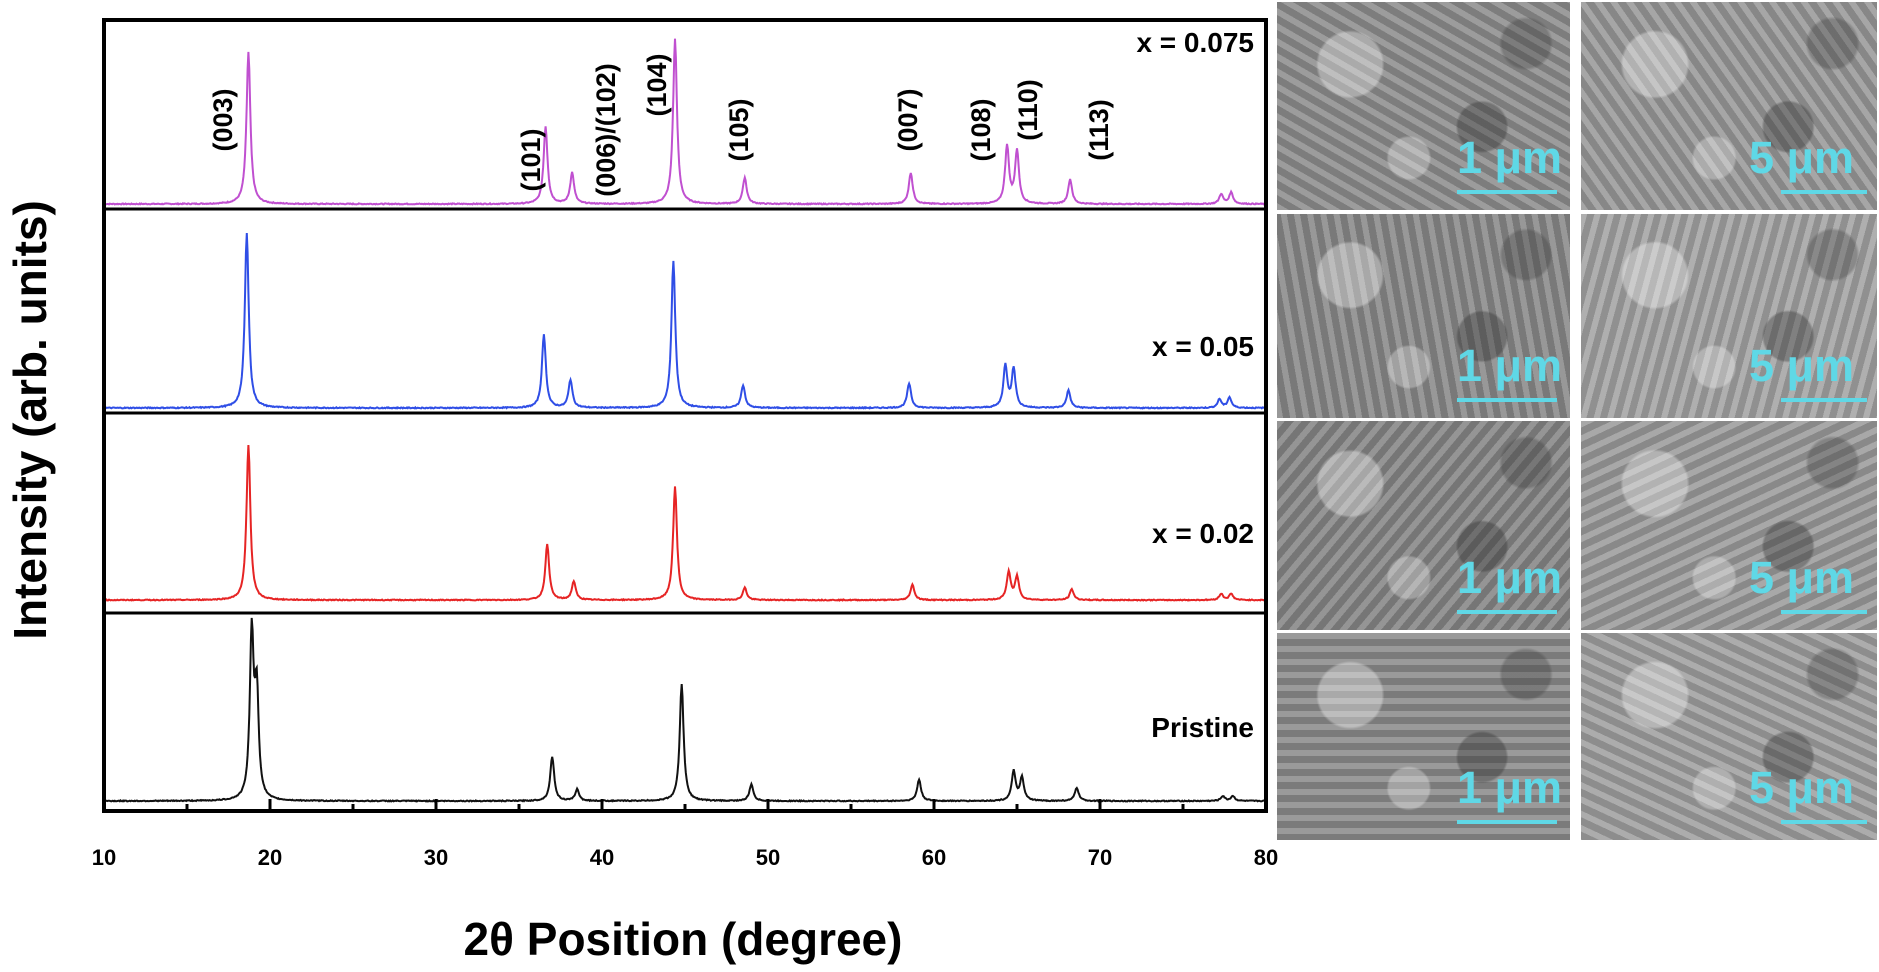 The image size is (1879, 972). I want to click on x-tick-label: 80, so click(1266, 857).